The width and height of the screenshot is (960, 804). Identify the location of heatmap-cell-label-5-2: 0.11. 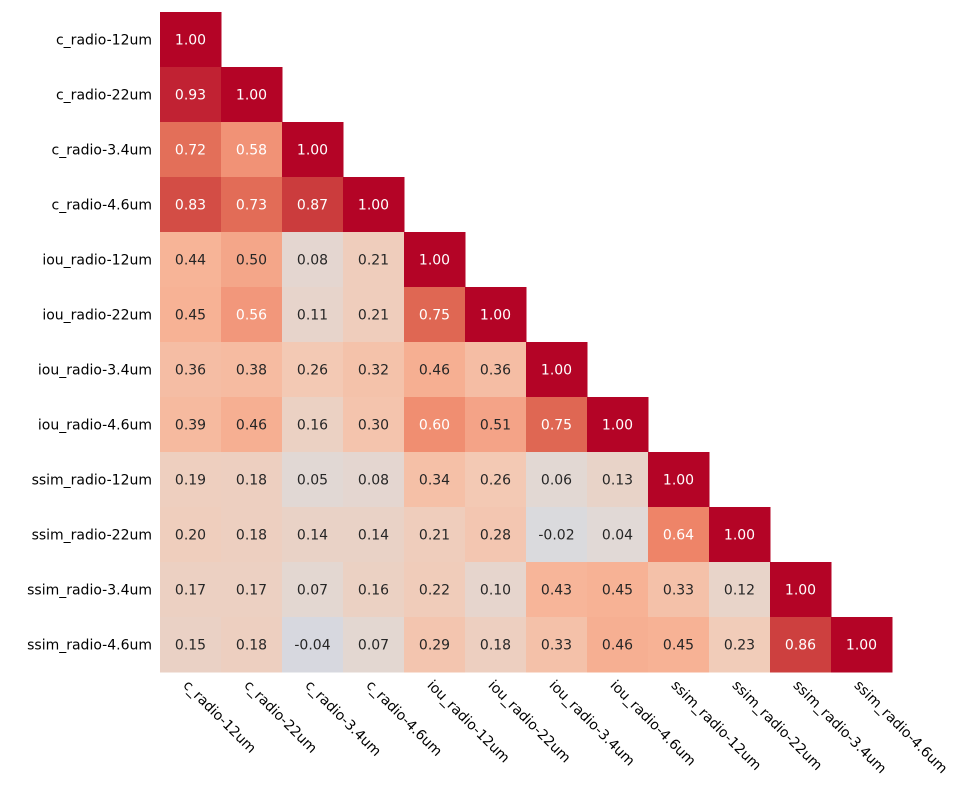
(312, 316).